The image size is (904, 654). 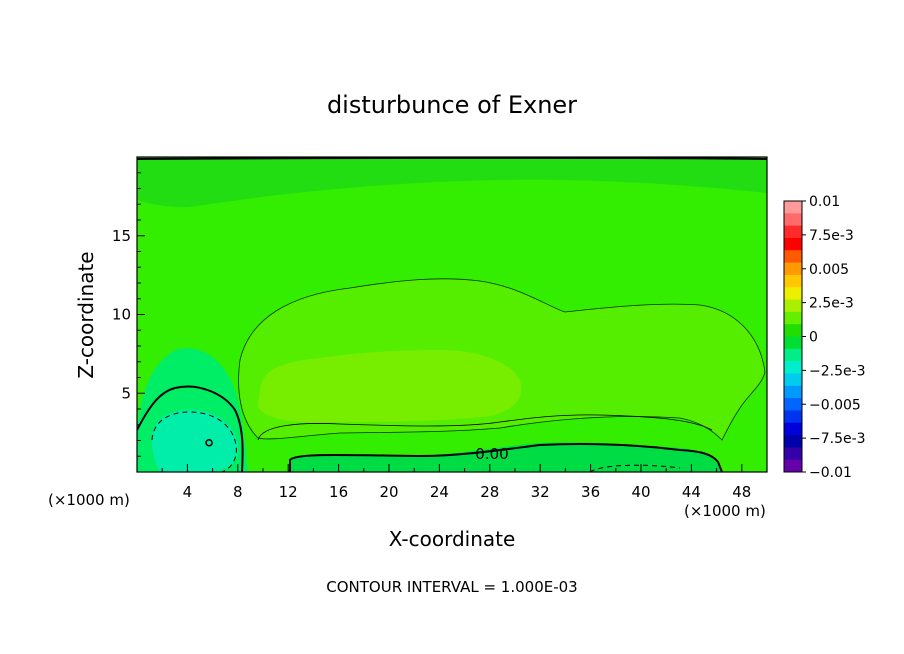 I want to click on x-tick-label: 20, so click(x=388, y=492).